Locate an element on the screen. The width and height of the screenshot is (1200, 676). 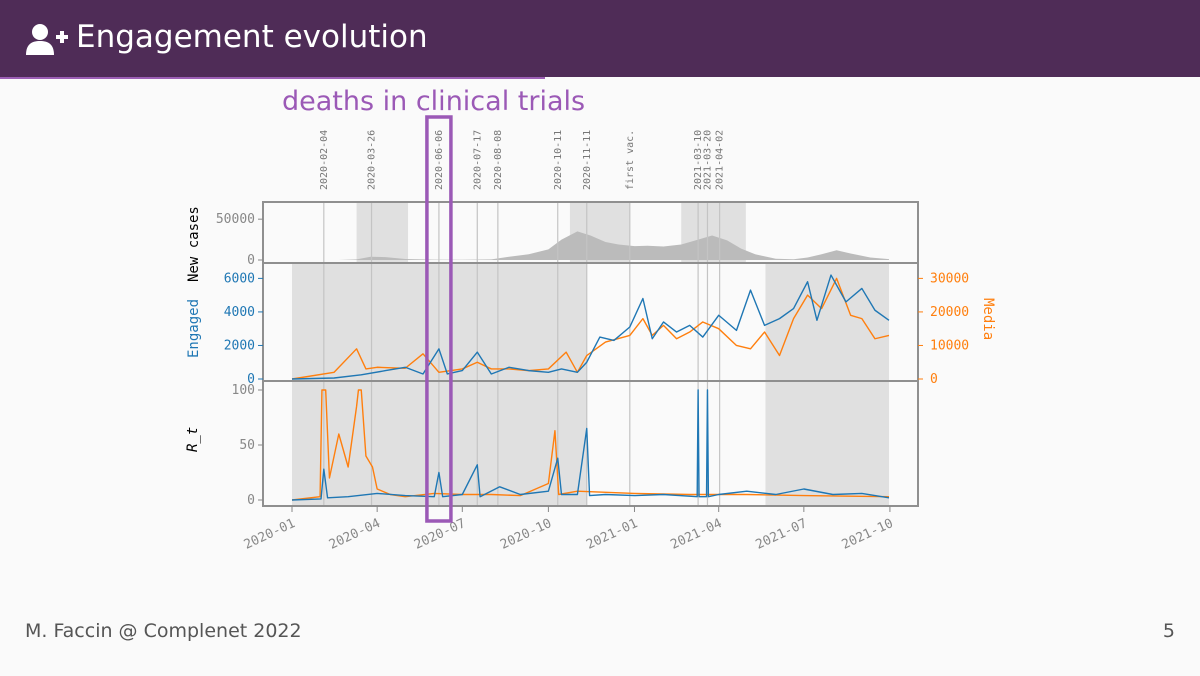
event-label: 2021-03-20 is located at coordinates (707, 160).